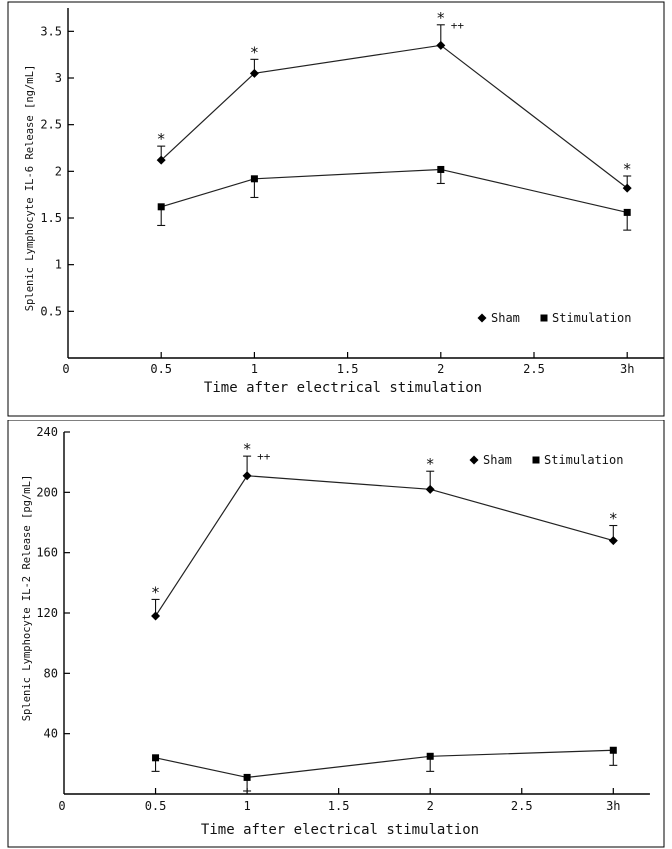 Image resolution: width=672 pixels, height=849 pixels. What do you see at coordinates (47, 613) in the screenshot?
I see `y-tick-label: 120` at bounding box center [47, 613].